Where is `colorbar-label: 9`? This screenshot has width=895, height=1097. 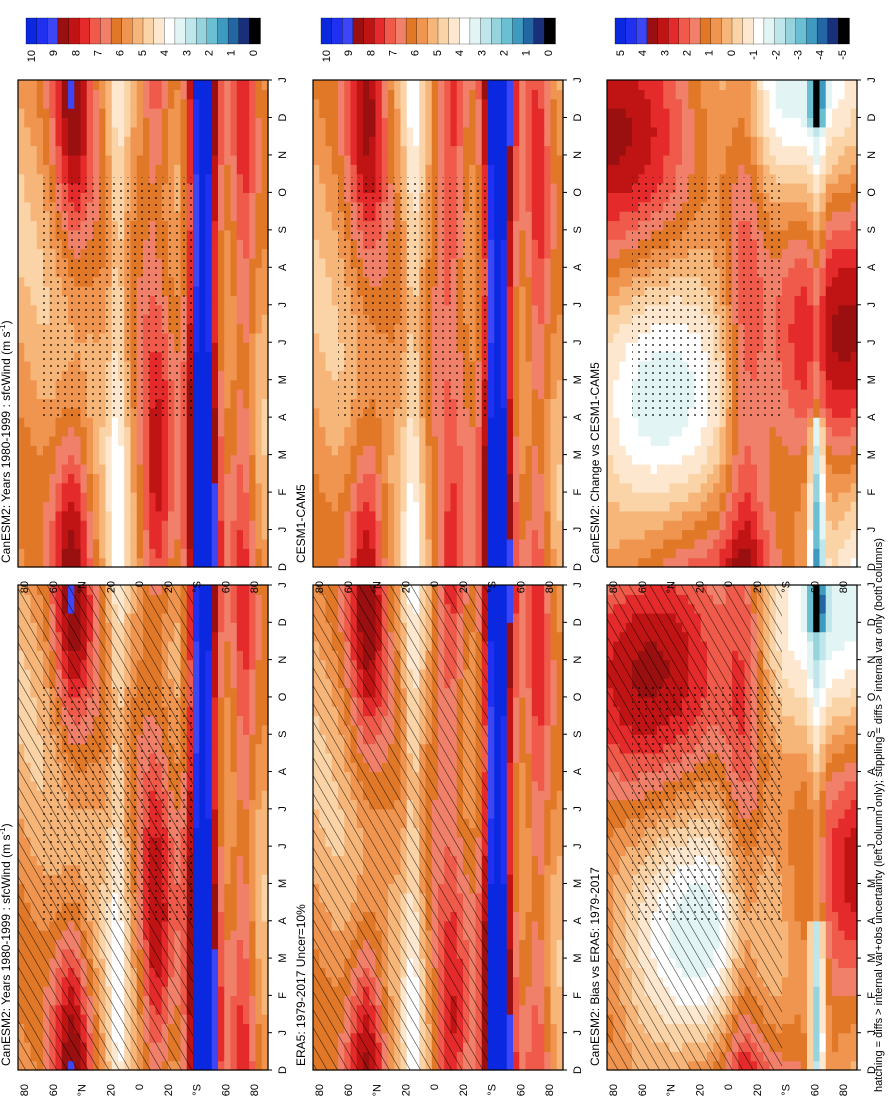 colorbar-label: 9 is located at coordinates (54, 53).